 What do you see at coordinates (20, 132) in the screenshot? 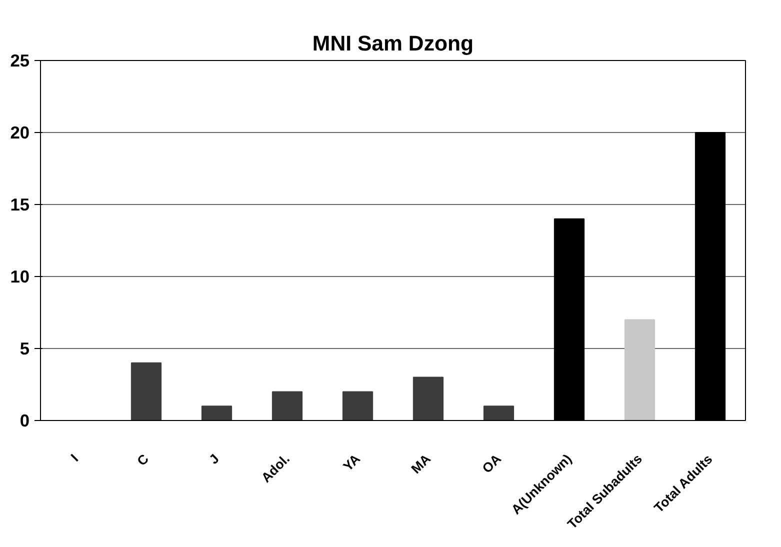
I see `y-tick-label: 20` at bounding box center [20, 132].